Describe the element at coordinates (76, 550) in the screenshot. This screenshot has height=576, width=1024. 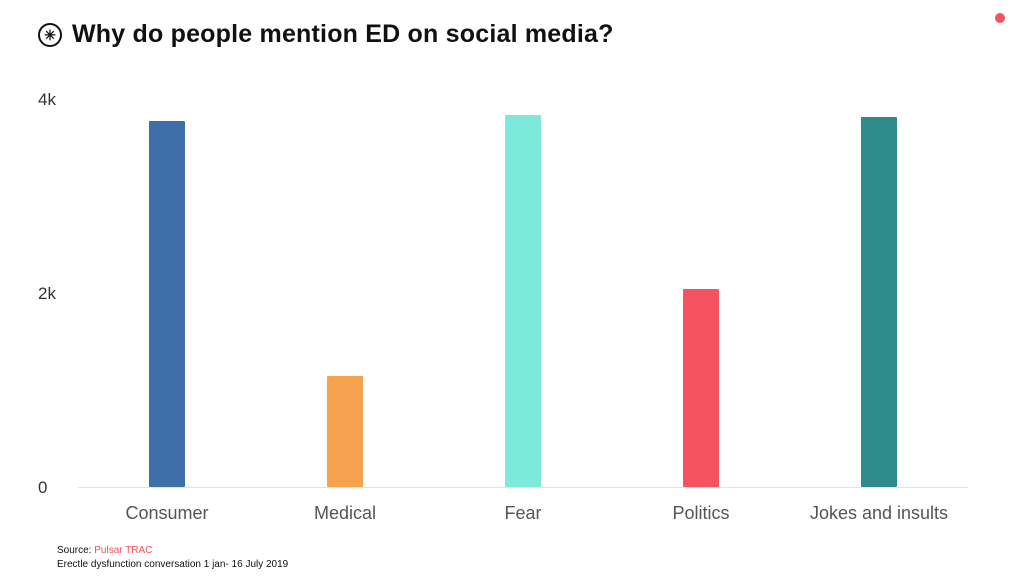
I see `source-prefix: Source:` at that location.